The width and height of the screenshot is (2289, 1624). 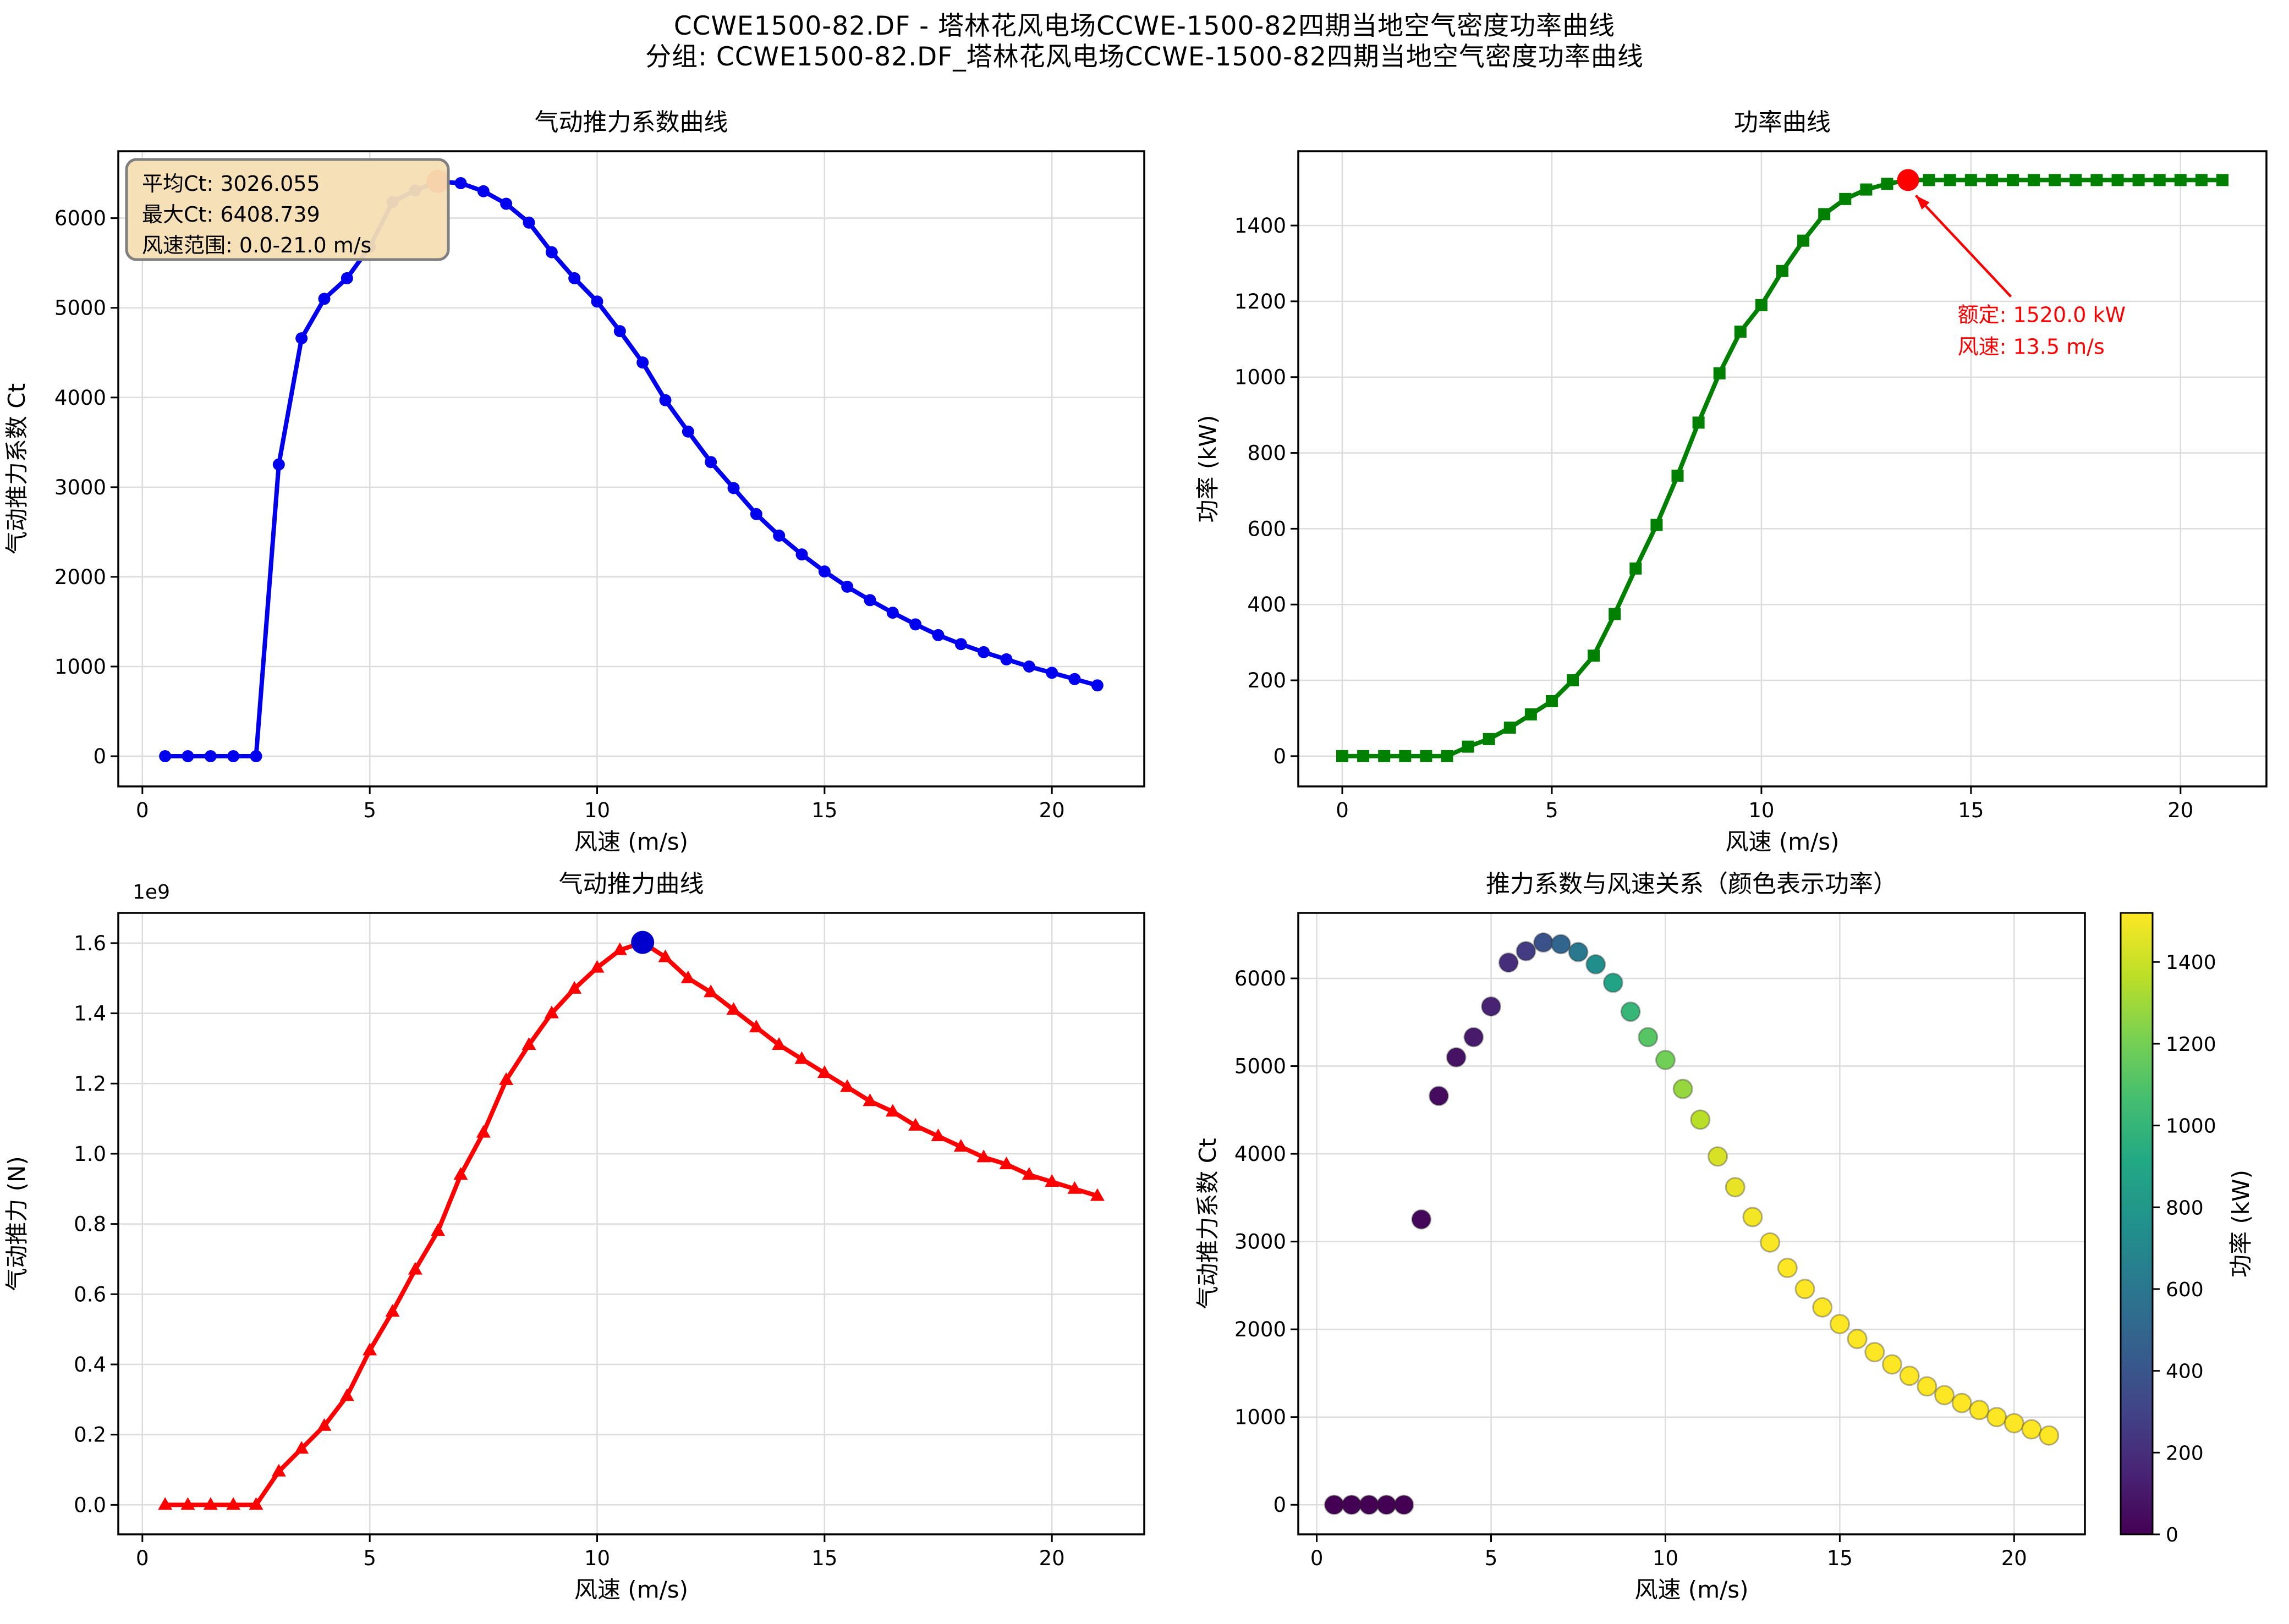 I want to click on chart-title: 气动推力系数曲线, so click(x=631, y=122).